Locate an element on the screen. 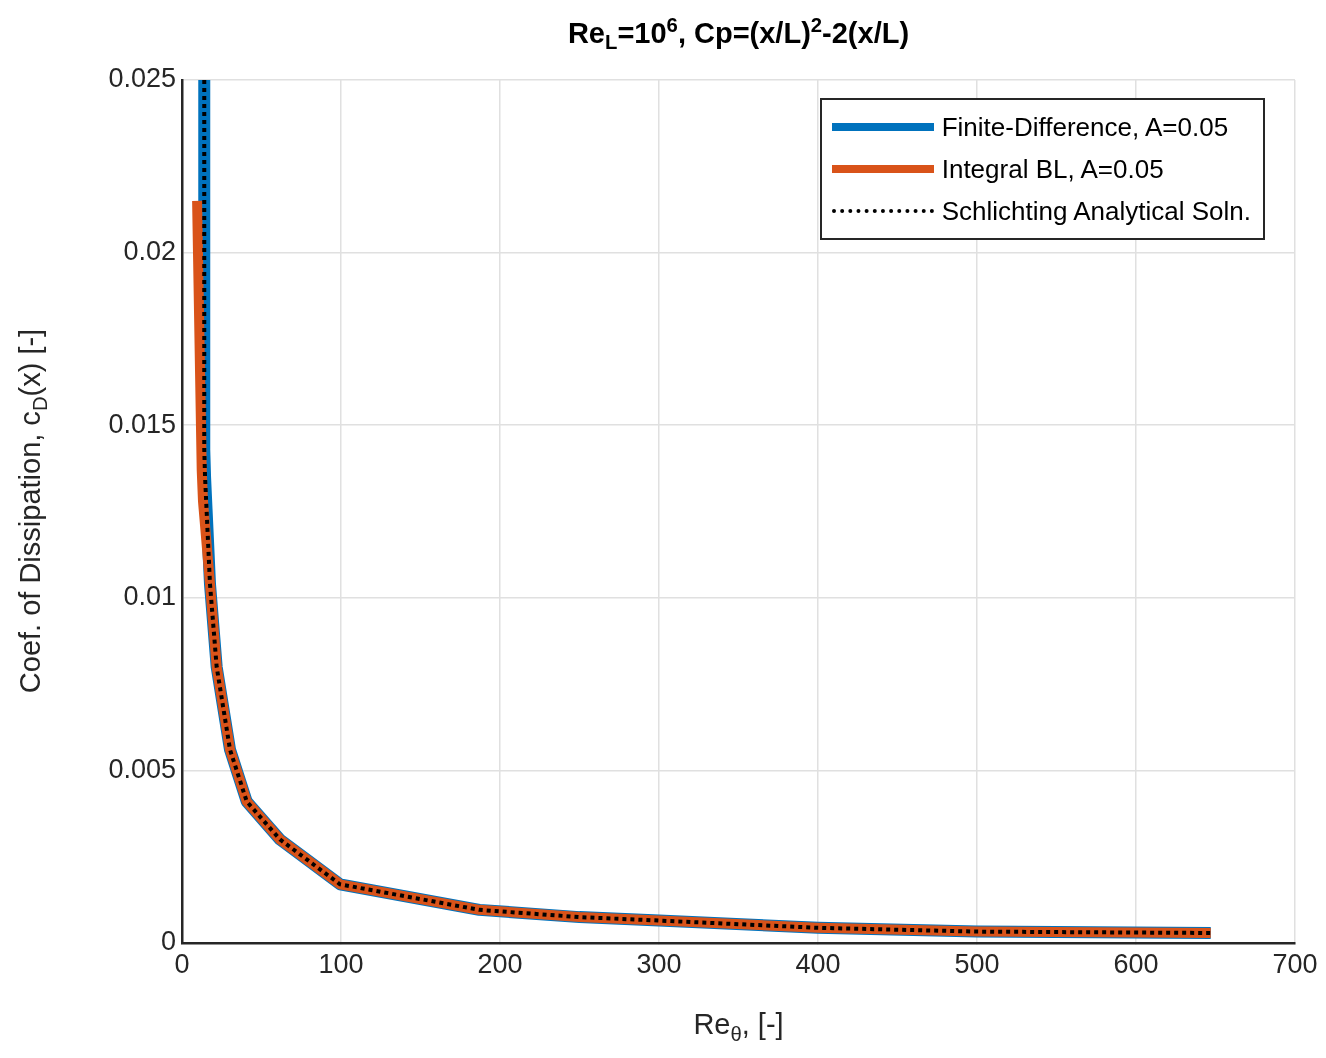 The image size is (1326, 1058). x-tick-label: 500 is located at coordinates (977, 963).